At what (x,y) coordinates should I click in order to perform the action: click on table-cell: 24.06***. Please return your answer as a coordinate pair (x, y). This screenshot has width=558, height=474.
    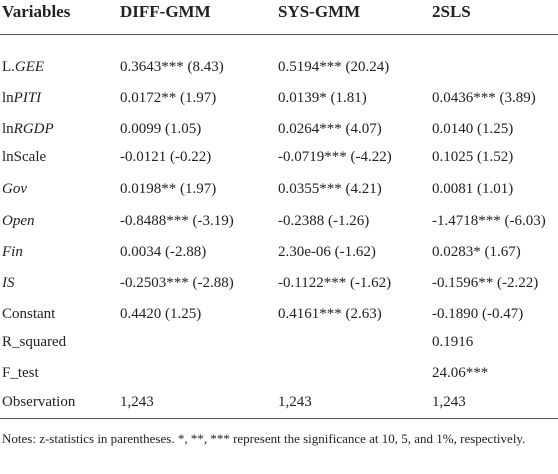
    Looking at the image, I should click on (460, 373).